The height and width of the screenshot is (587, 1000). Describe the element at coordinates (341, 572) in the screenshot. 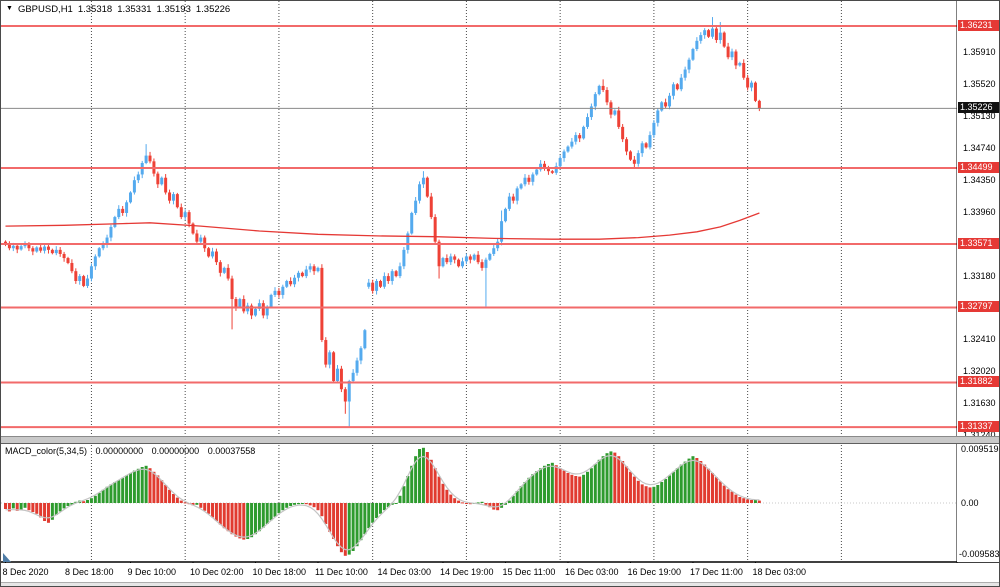

I see `time-label: 11 Dec 10:00` at that location.